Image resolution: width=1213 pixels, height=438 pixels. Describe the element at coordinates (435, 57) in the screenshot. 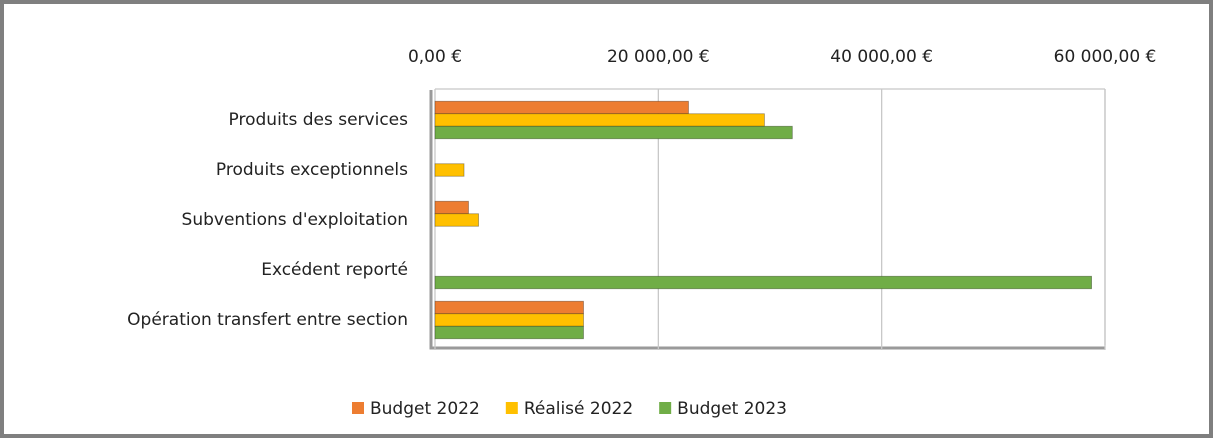

I see `x-tick-label: 0,00 €` at that location.